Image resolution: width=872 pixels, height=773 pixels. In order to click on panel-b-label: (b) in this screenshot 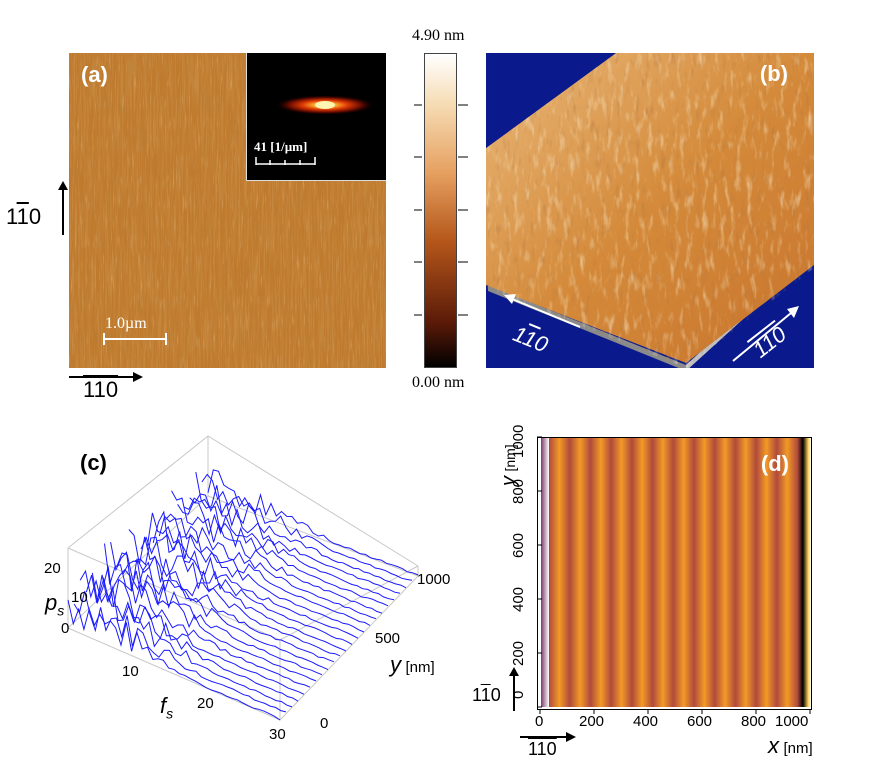, I will do `click(773, 73)`.